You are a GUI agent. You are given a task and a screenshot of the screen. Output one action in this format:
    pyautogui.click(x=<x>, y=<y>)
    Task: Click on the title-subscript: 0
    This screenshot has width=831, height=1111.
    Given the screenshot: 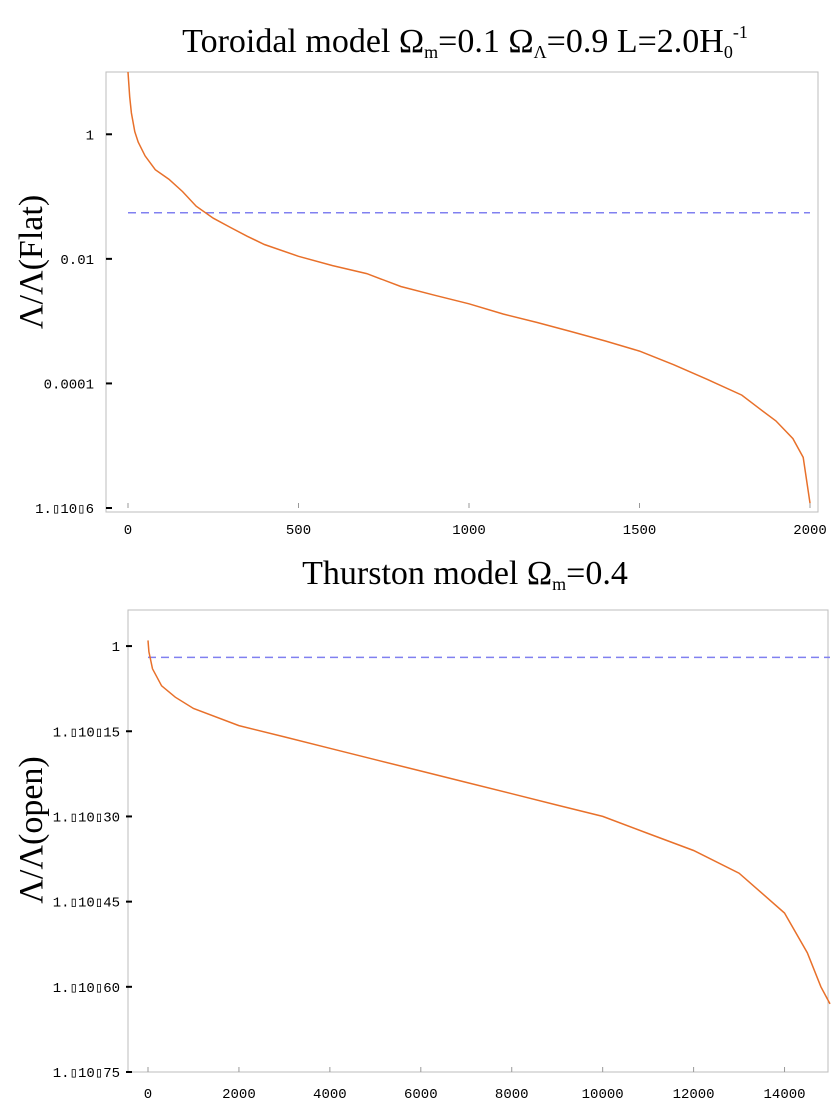 What is the action you would take?
    pyautogui.click(x=728, y=52)
    